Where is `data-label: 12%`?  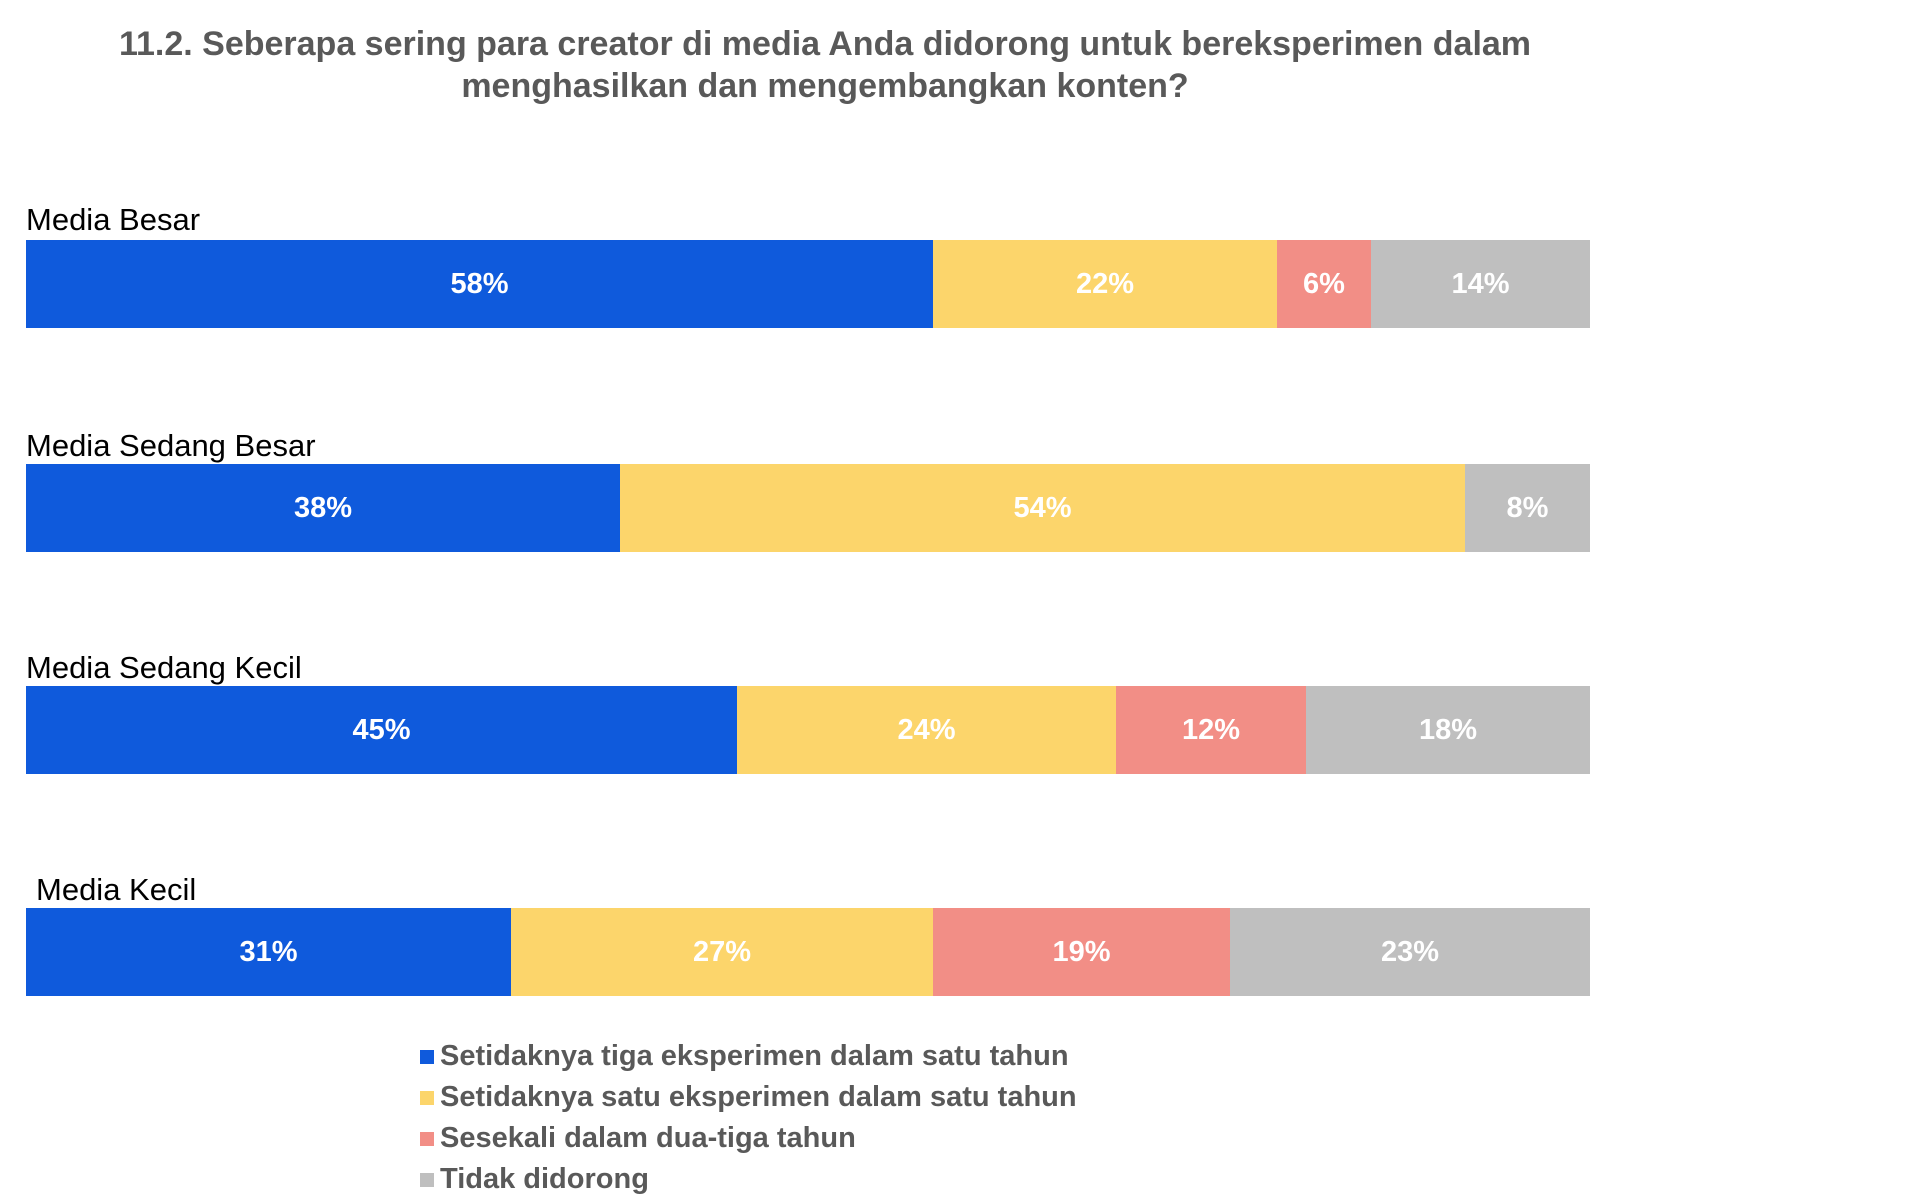
data-label: 12% is located at coordinates (1211, 729).